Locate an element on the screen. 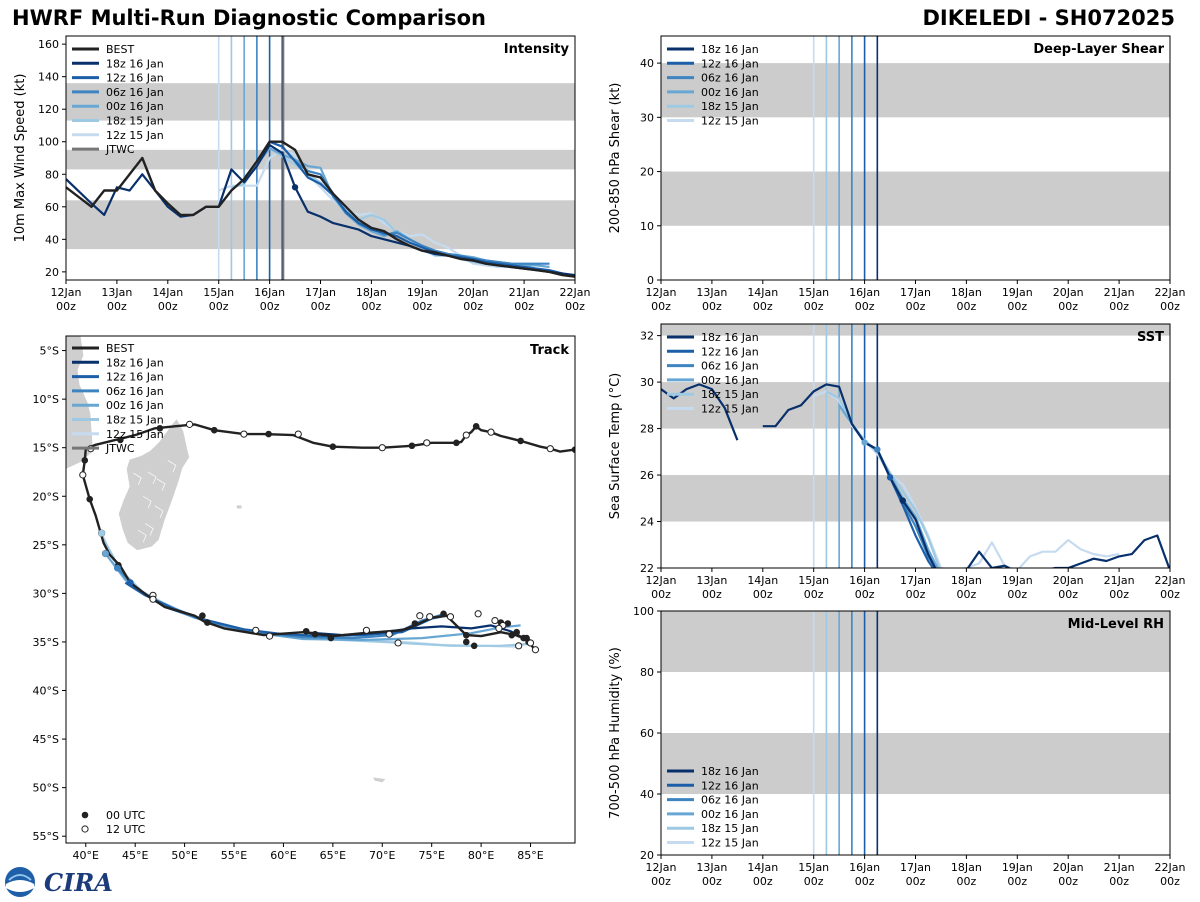  track-init-marker is located at coordinates (105, 553).